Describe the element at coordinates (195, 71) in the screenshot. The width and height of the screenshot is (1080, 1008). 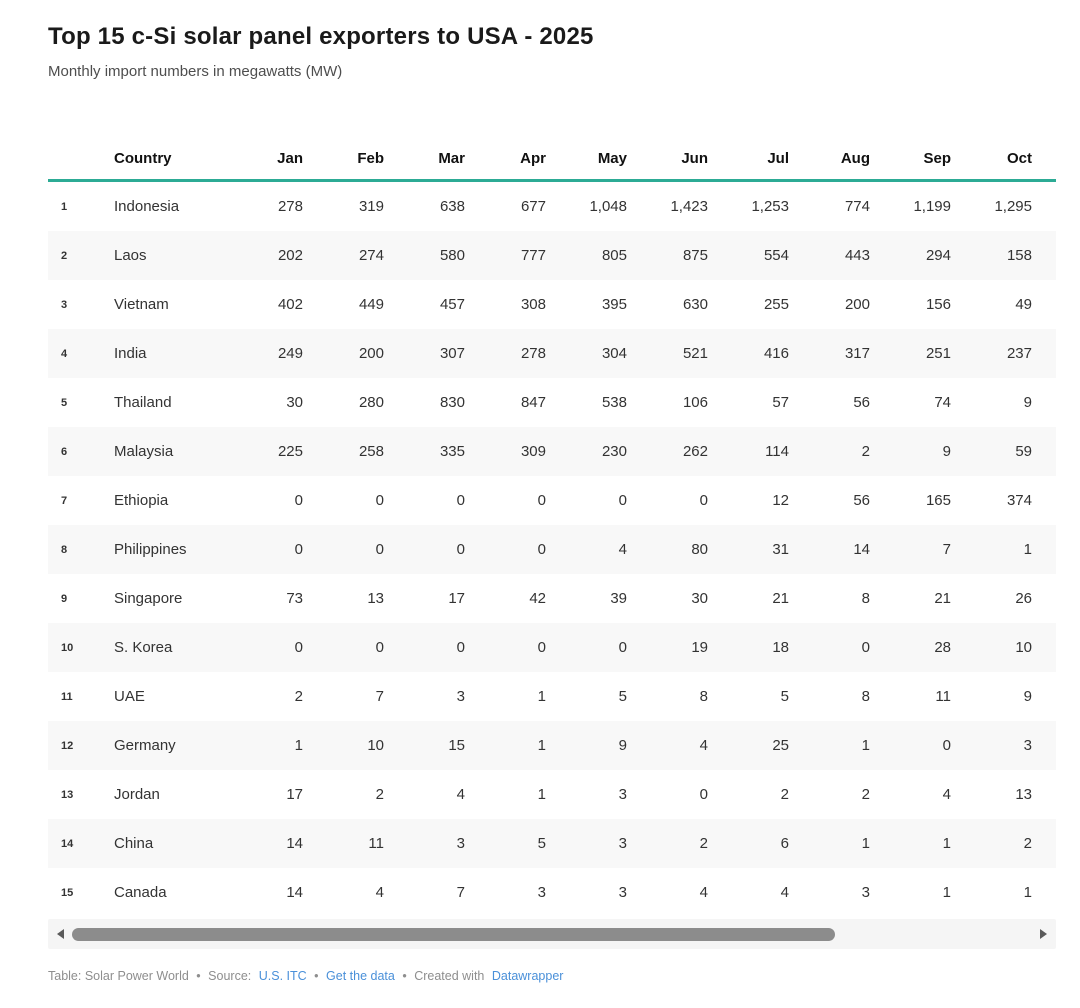
I see `page-subtitle: Monthly import numbers in megawatts (MW)` at that location.